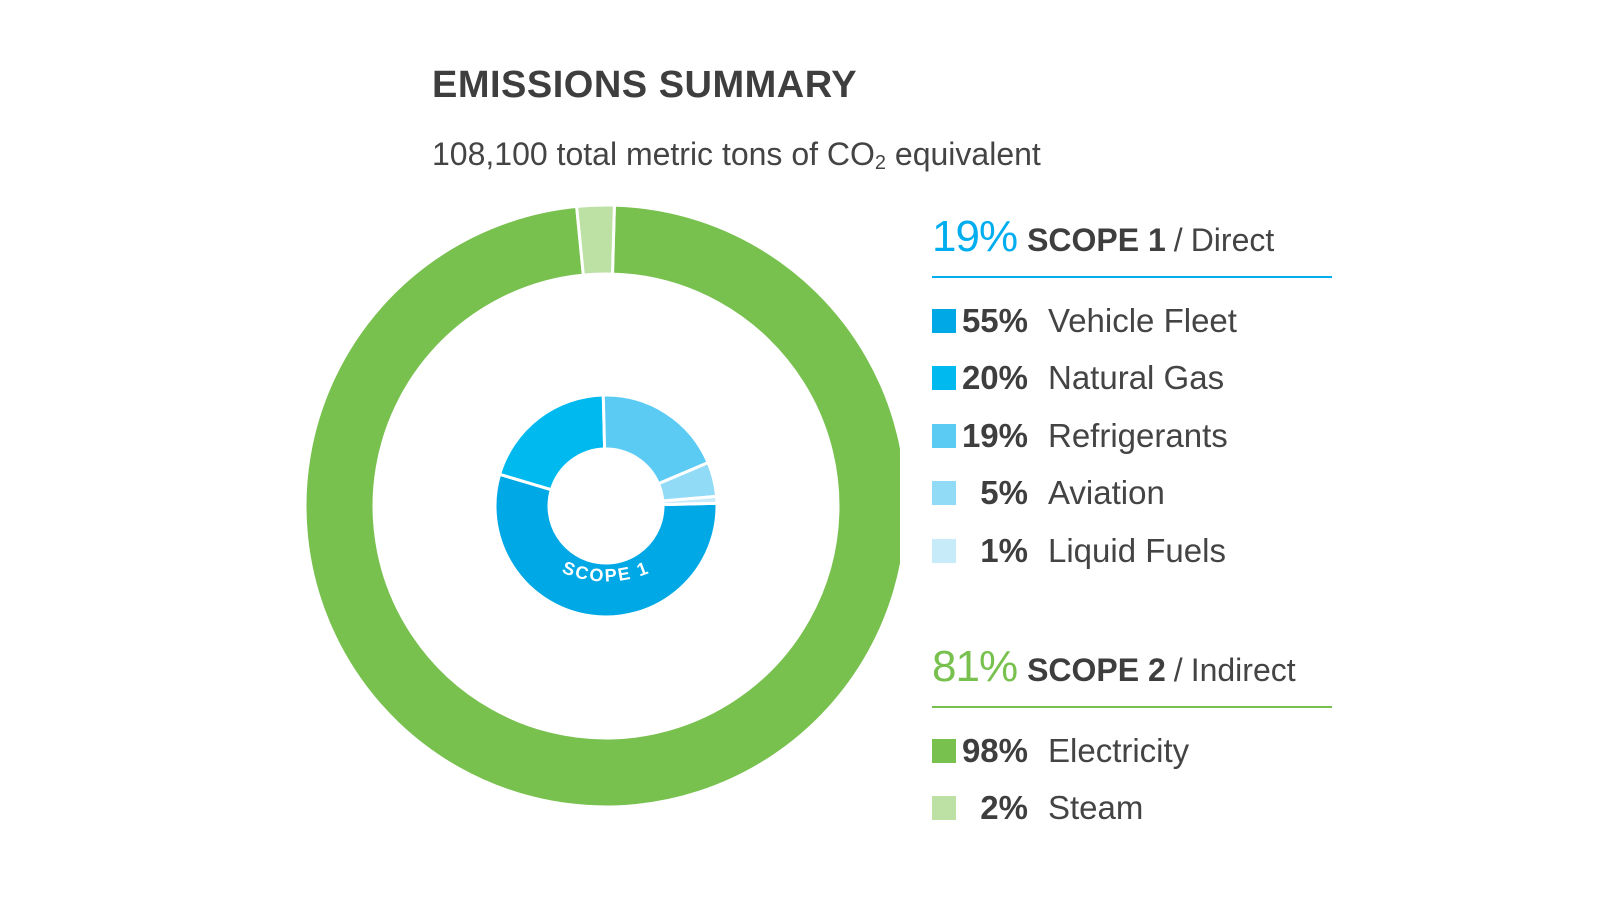  Describe the element at coordinates (1004, 493) in the screenshot. I see `legend-pct: 5%` at that location.